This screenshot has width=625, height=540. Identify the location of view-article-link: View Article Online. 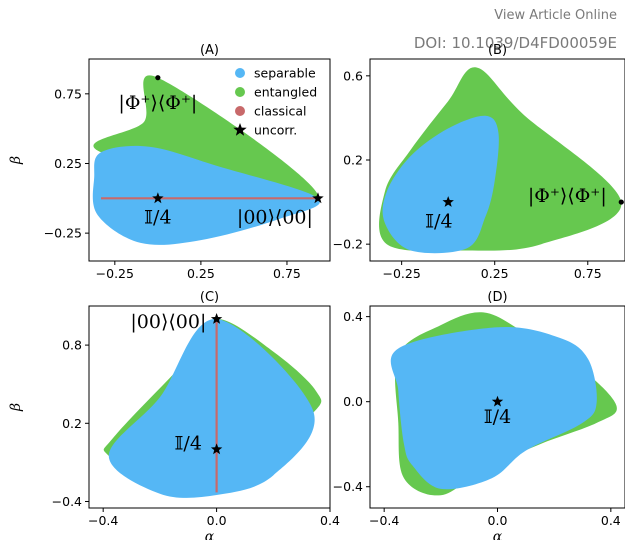
(555, 15).